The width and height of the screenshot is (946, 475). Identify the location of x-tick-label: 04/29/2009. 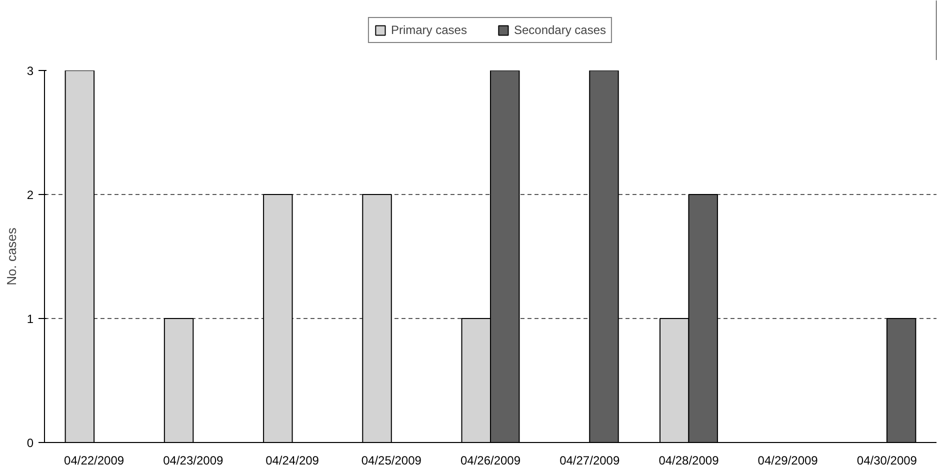
(788, 461).